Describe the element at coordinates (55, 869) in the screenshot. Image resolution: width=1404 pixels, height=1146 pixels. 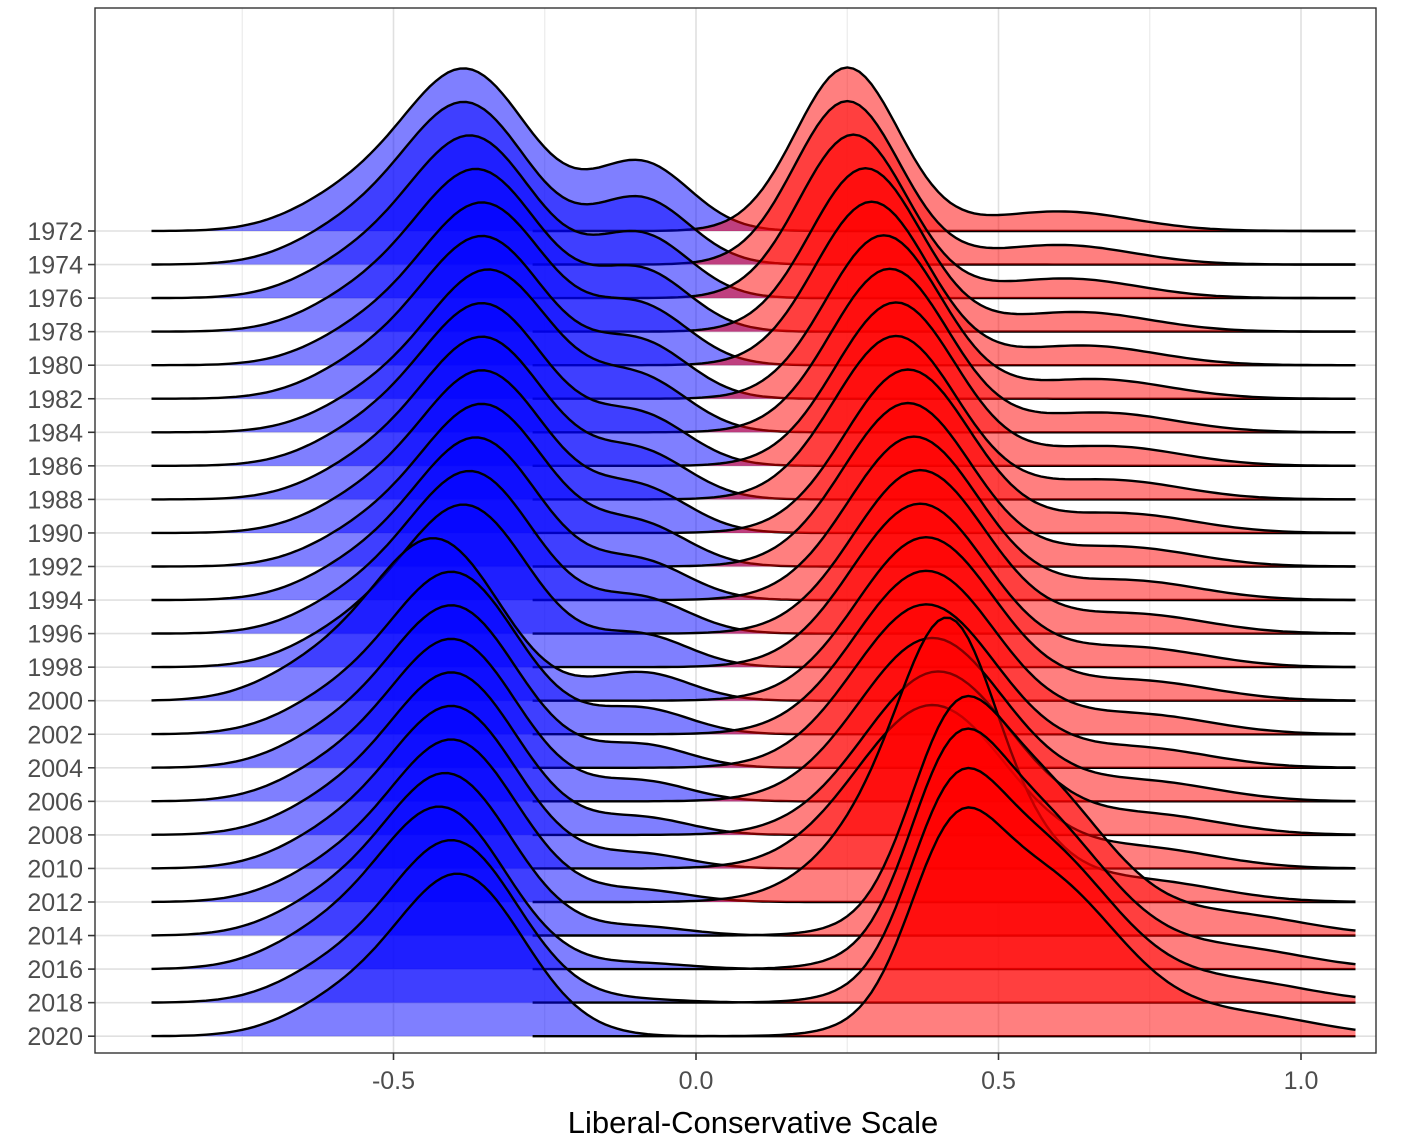
I see `y-tick-label: 2010` at that location.